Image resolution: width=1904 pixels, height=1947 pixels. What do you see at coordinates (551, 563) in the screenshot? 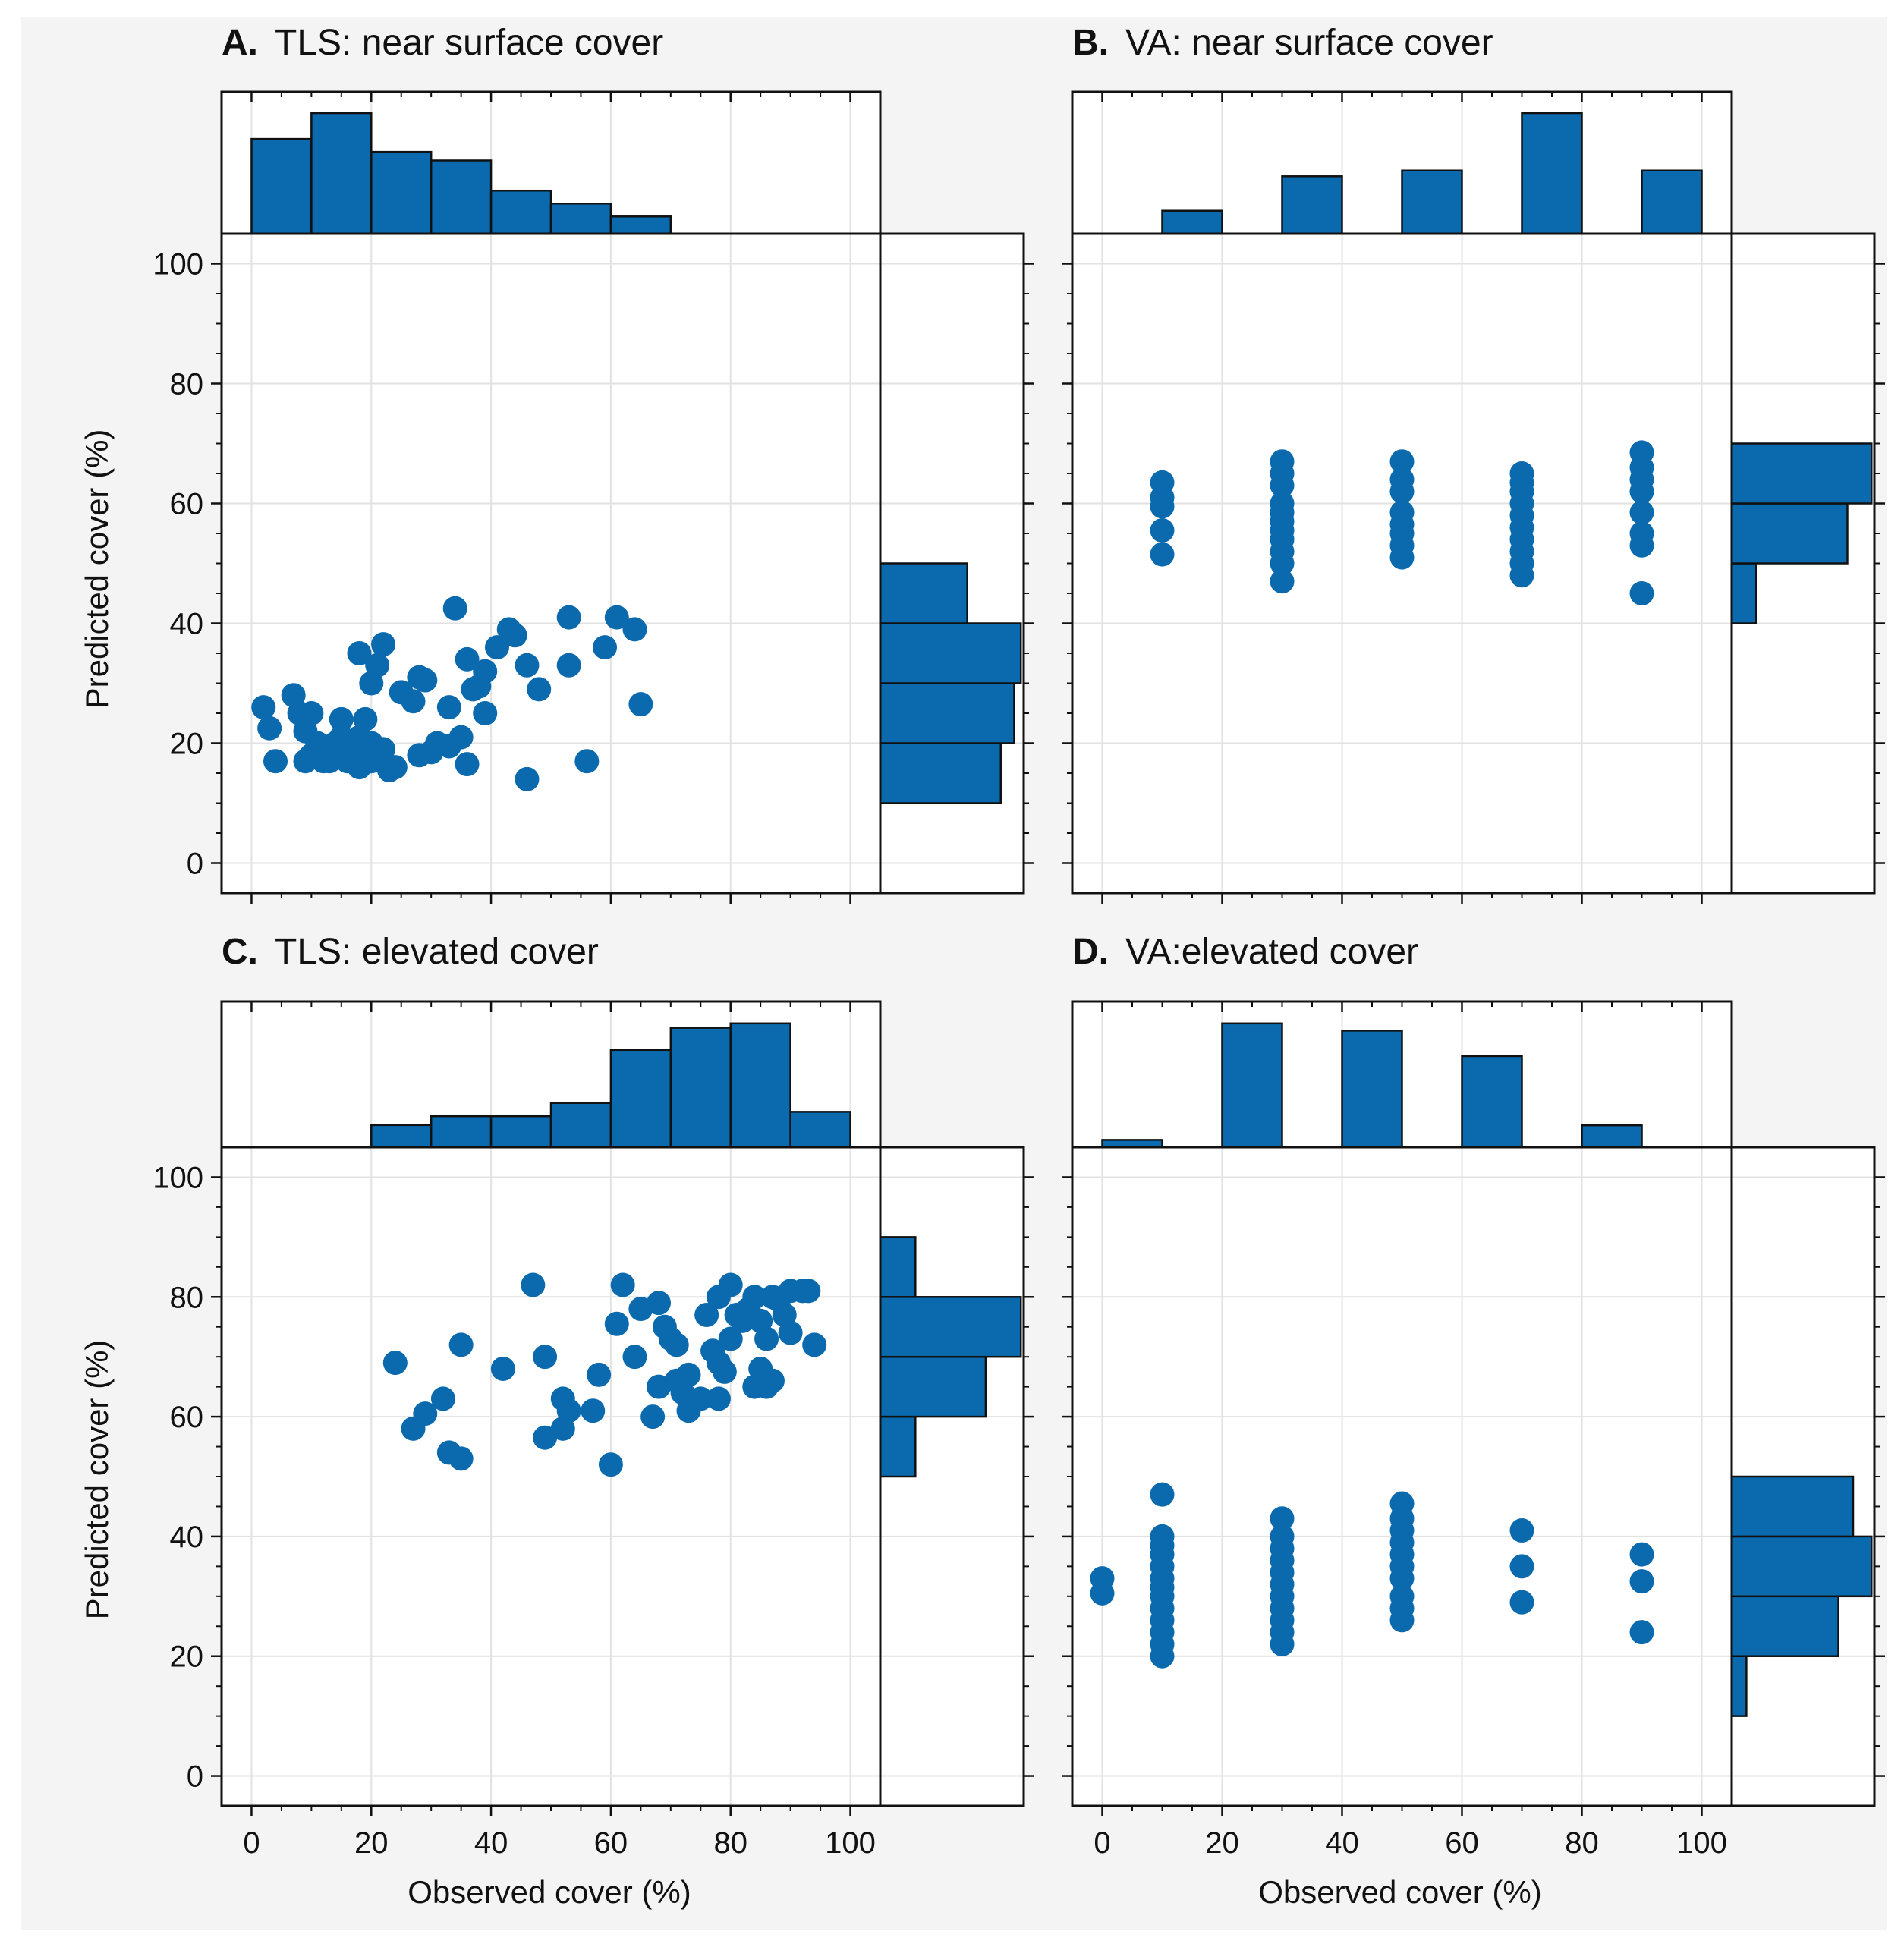
I see `plot-area` at bounding box center [551, 563].